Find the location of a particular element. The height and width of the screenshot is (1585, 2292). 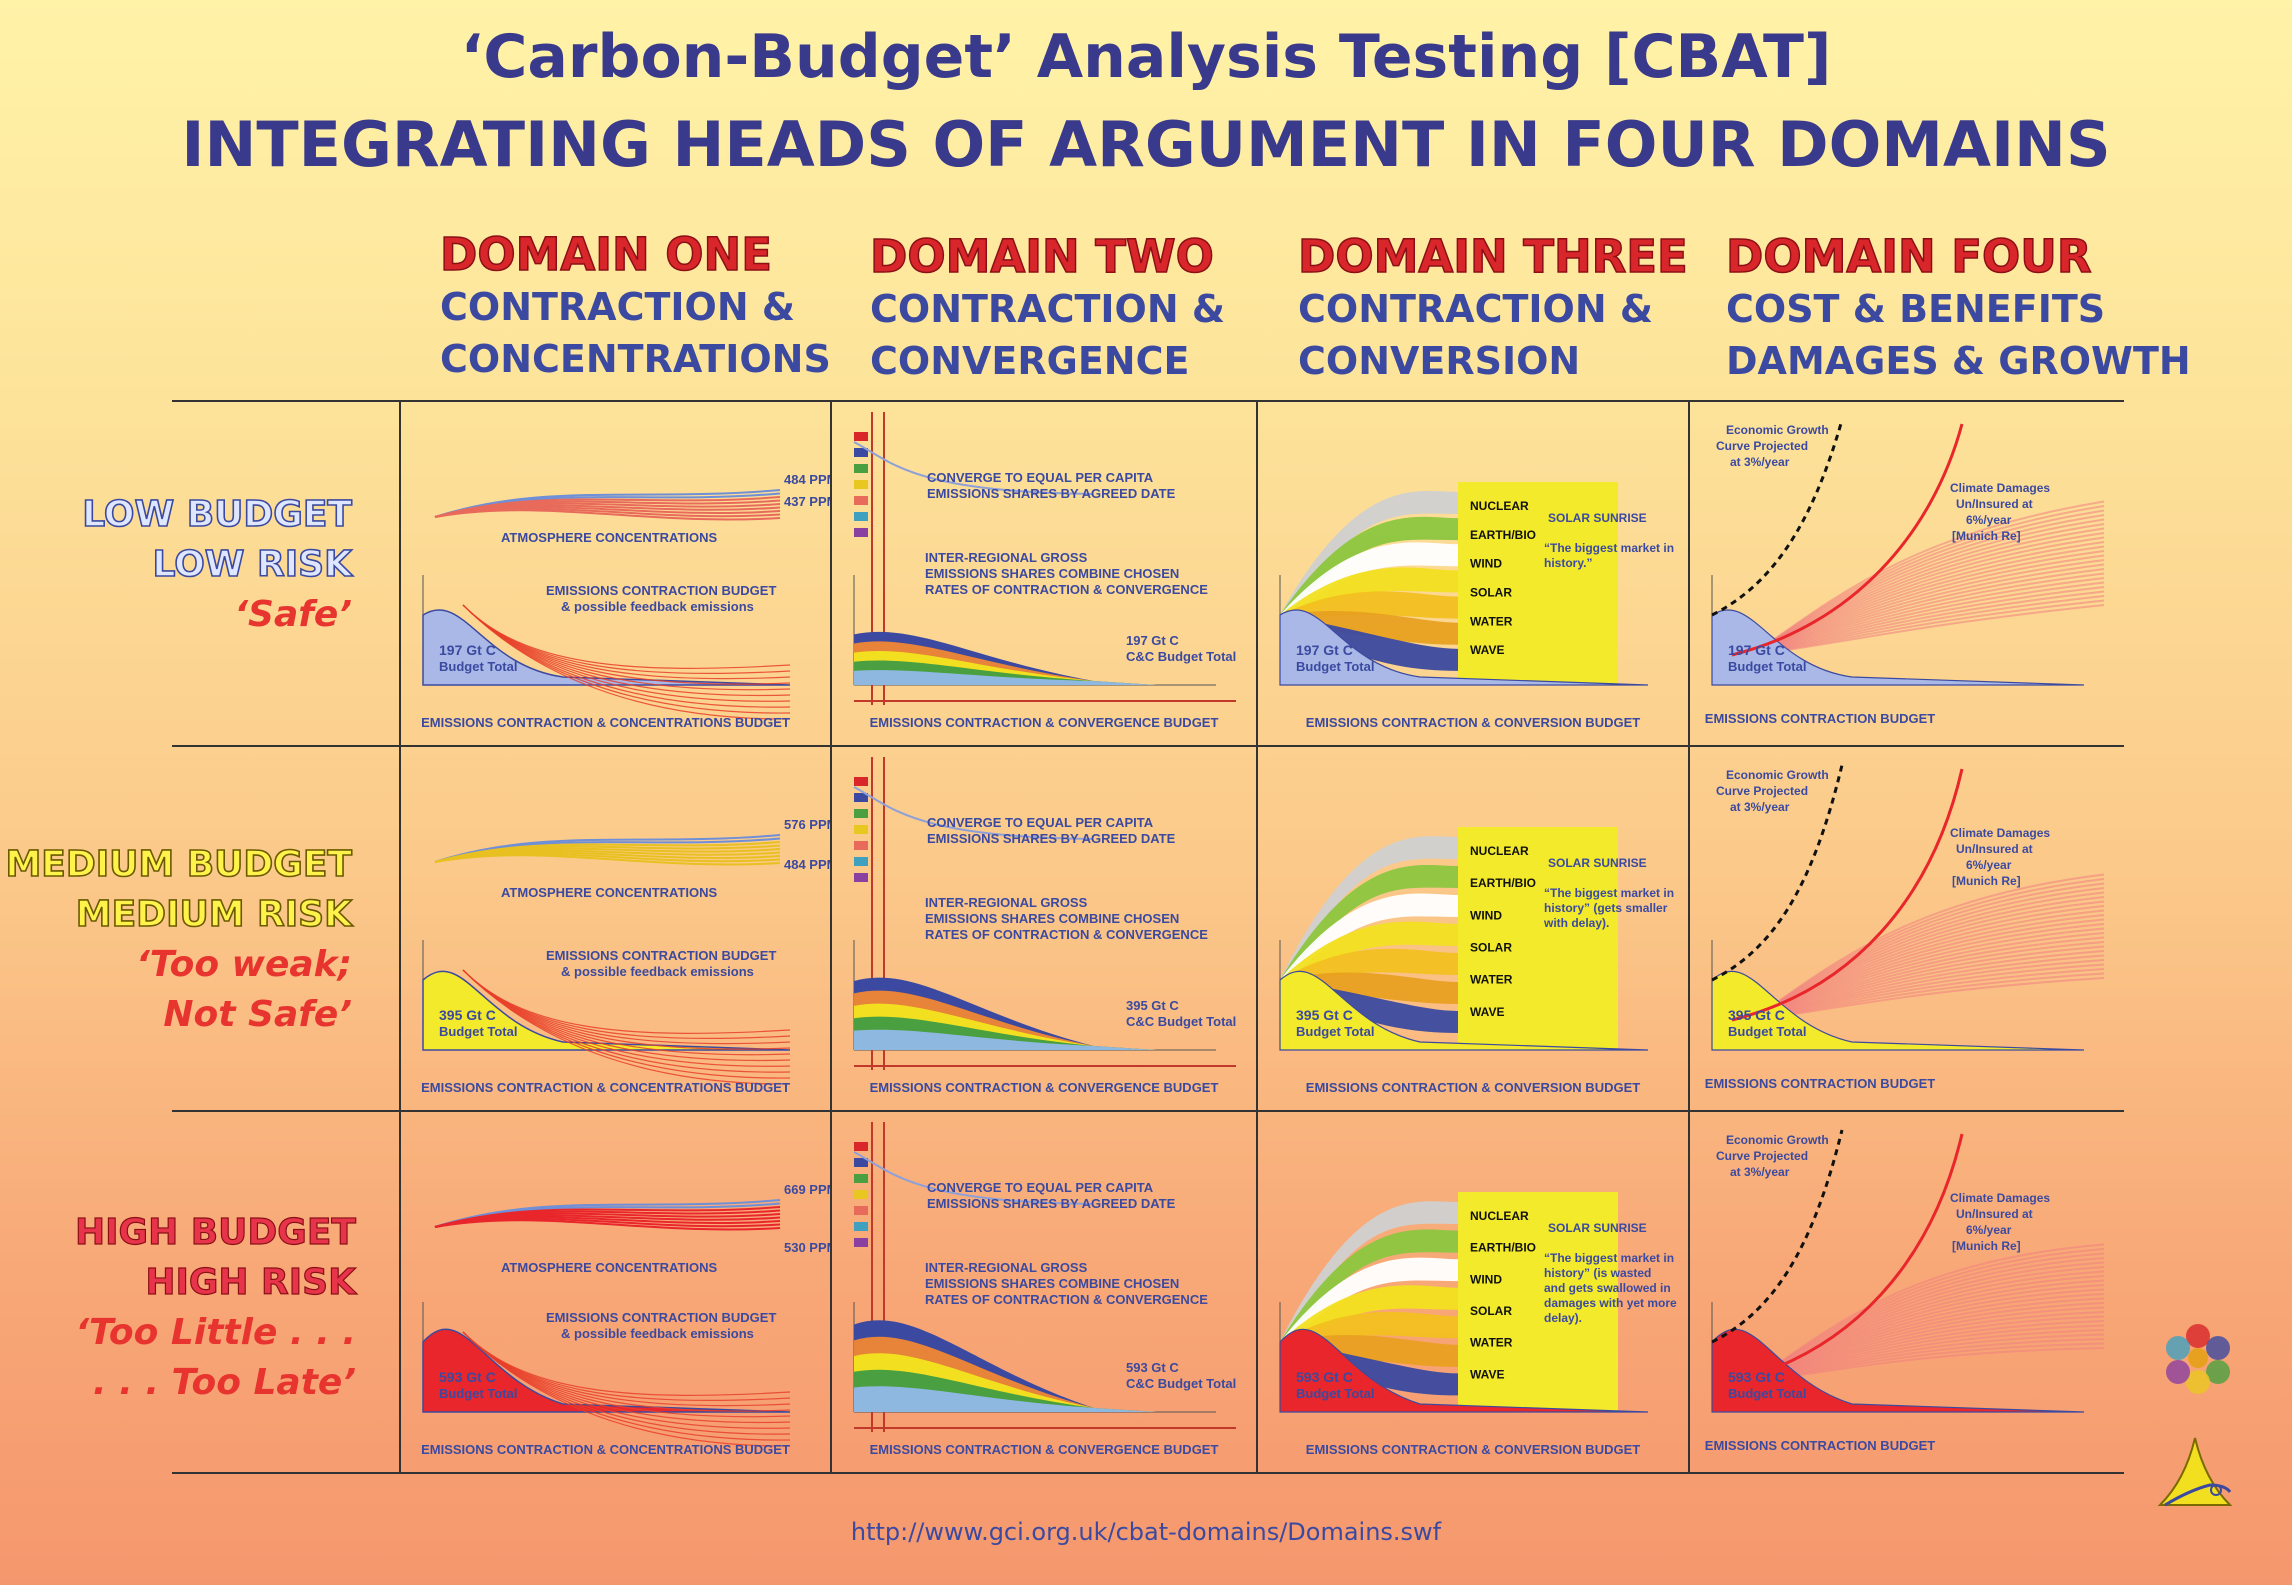

damages-label-4: [Munich Re] is located at coordinates (1986, 536).